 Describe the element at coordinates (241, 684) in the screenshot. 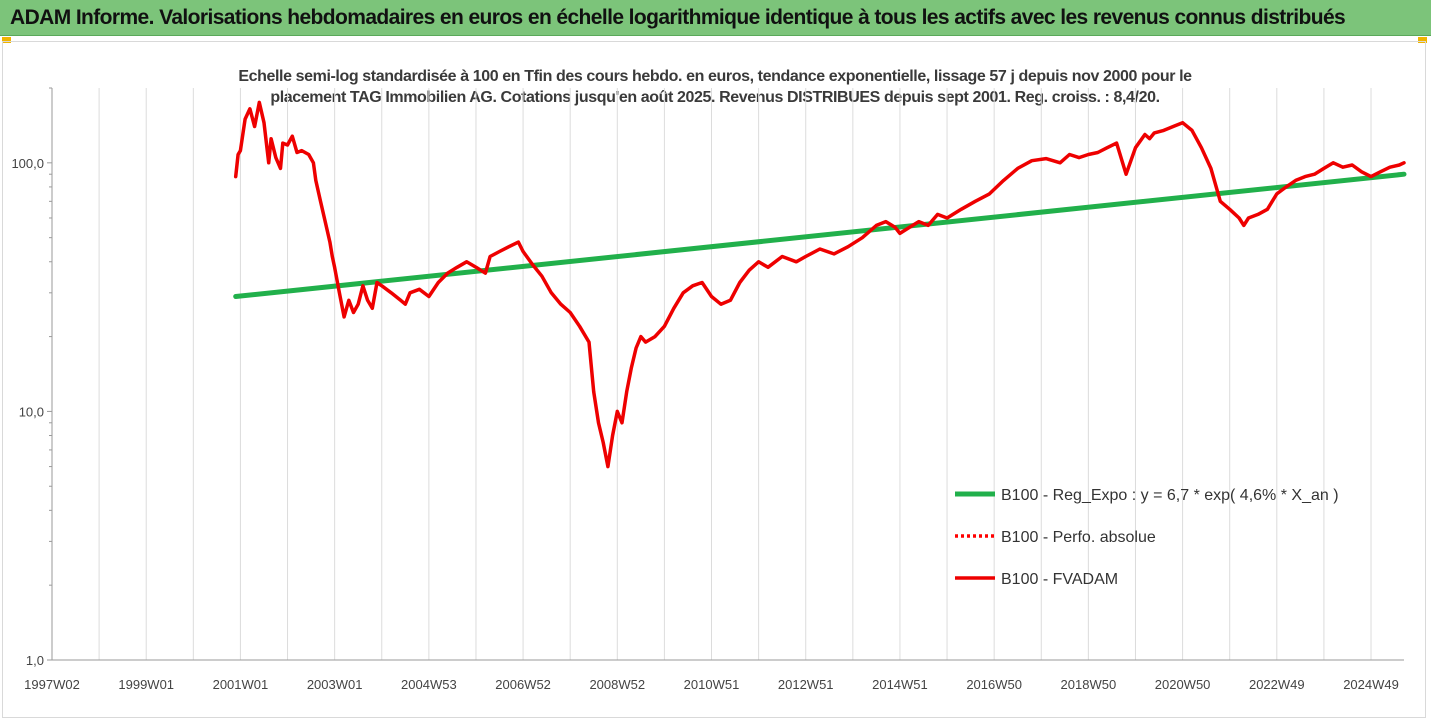

I see `x-tick-label: 2001W01` at that location.